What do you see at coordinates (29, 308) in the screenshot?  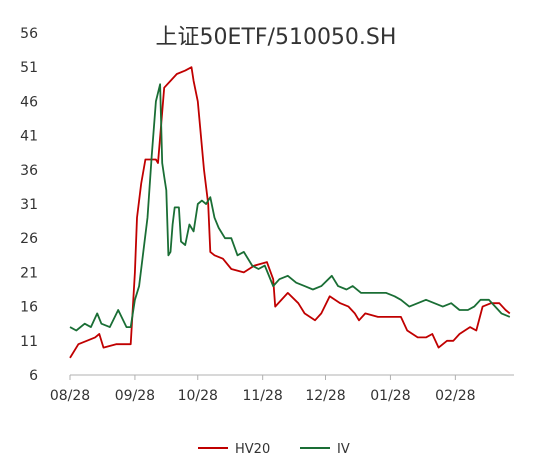 I see `y-tick-label: 16` at bounding box center [29, 308].